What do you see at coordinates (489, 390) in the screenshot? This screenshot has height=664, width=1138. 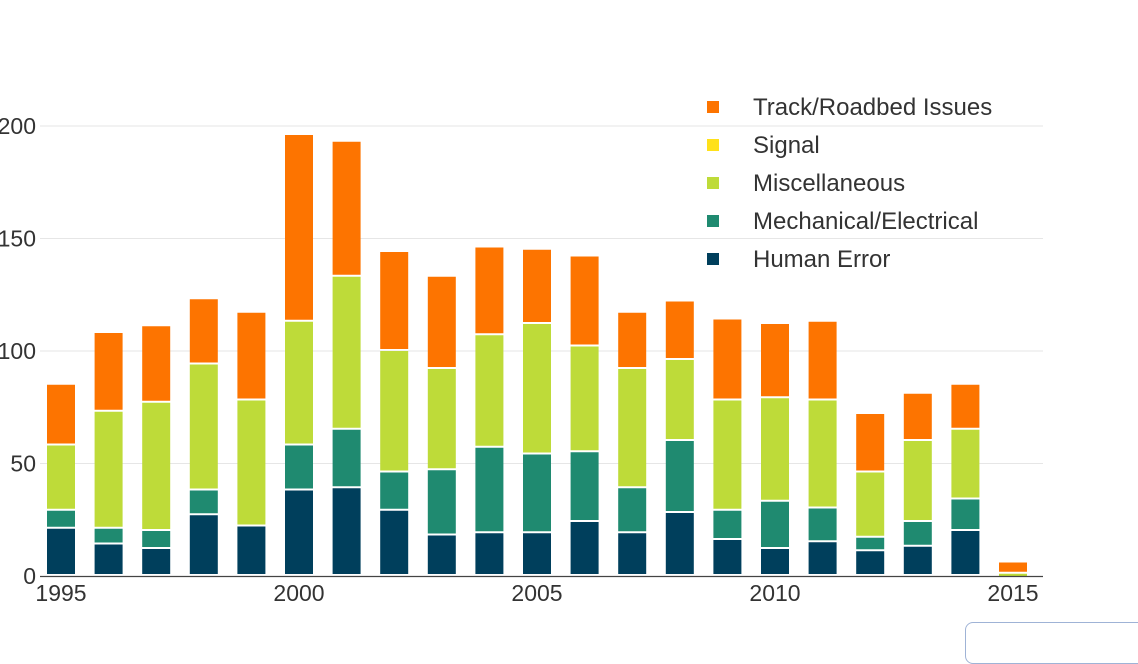 I see `bar-2004-miscellaneous` at bounding box center [489, 390].